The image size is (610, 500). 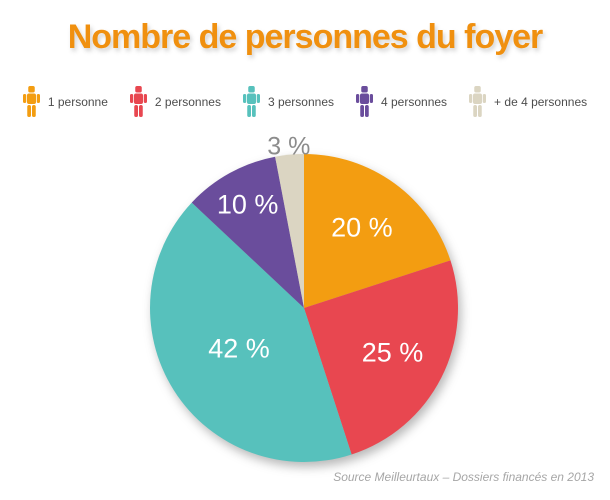 I want to click on legend-label: 3 personnes, so click(x=300, y=101).